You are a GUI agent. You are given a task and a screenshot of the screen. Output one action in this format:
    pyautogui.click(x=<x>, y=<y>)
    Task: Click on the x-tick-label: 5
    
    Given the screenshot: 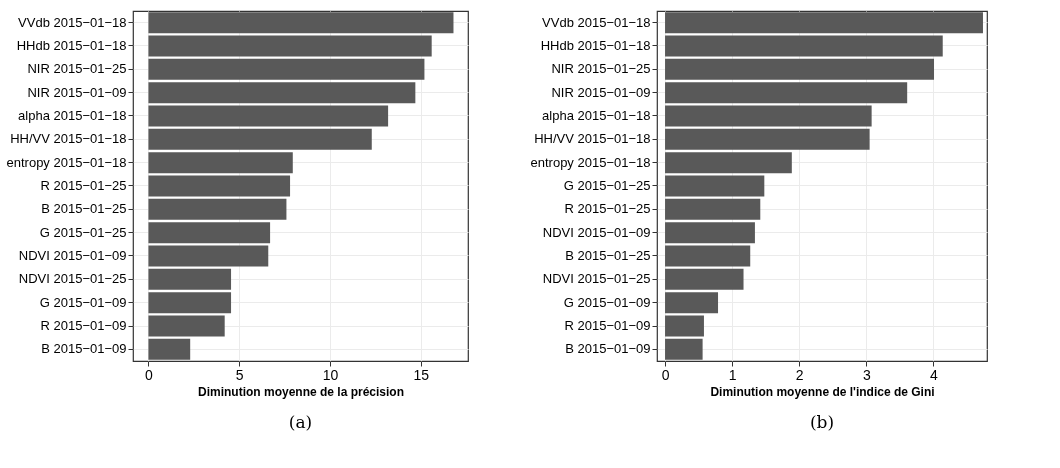 What is the action you would take?
    pyautogui.click(x=239, y=374)
    